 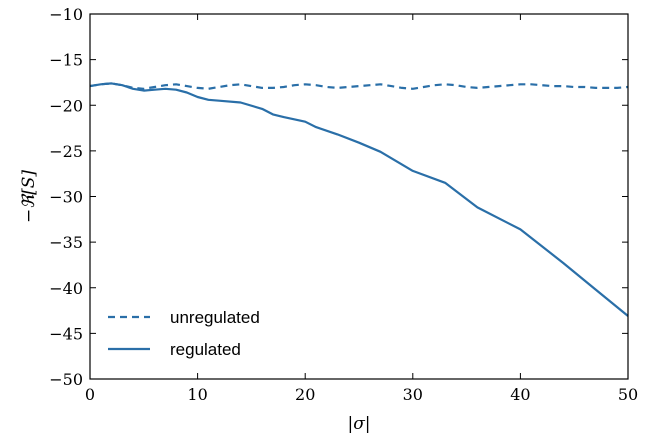 I want to click on y-tick-label: −40, so click(x=66, y=288).